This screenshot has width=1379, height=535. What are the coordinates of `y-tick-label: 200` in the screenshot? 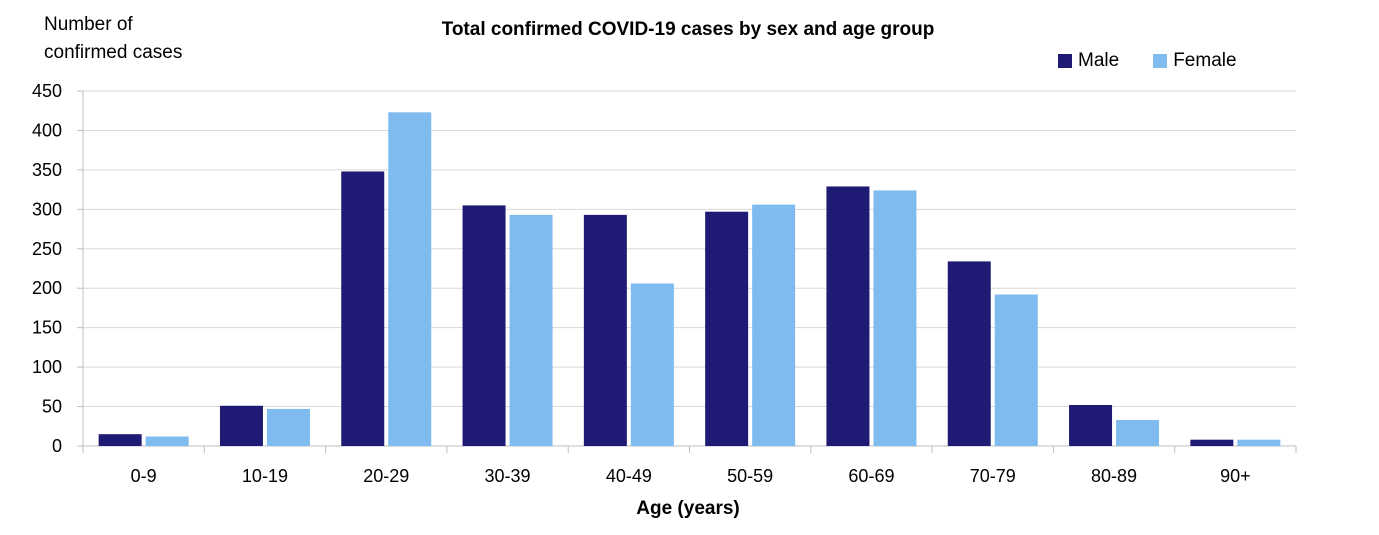 It's located at (47, 288).